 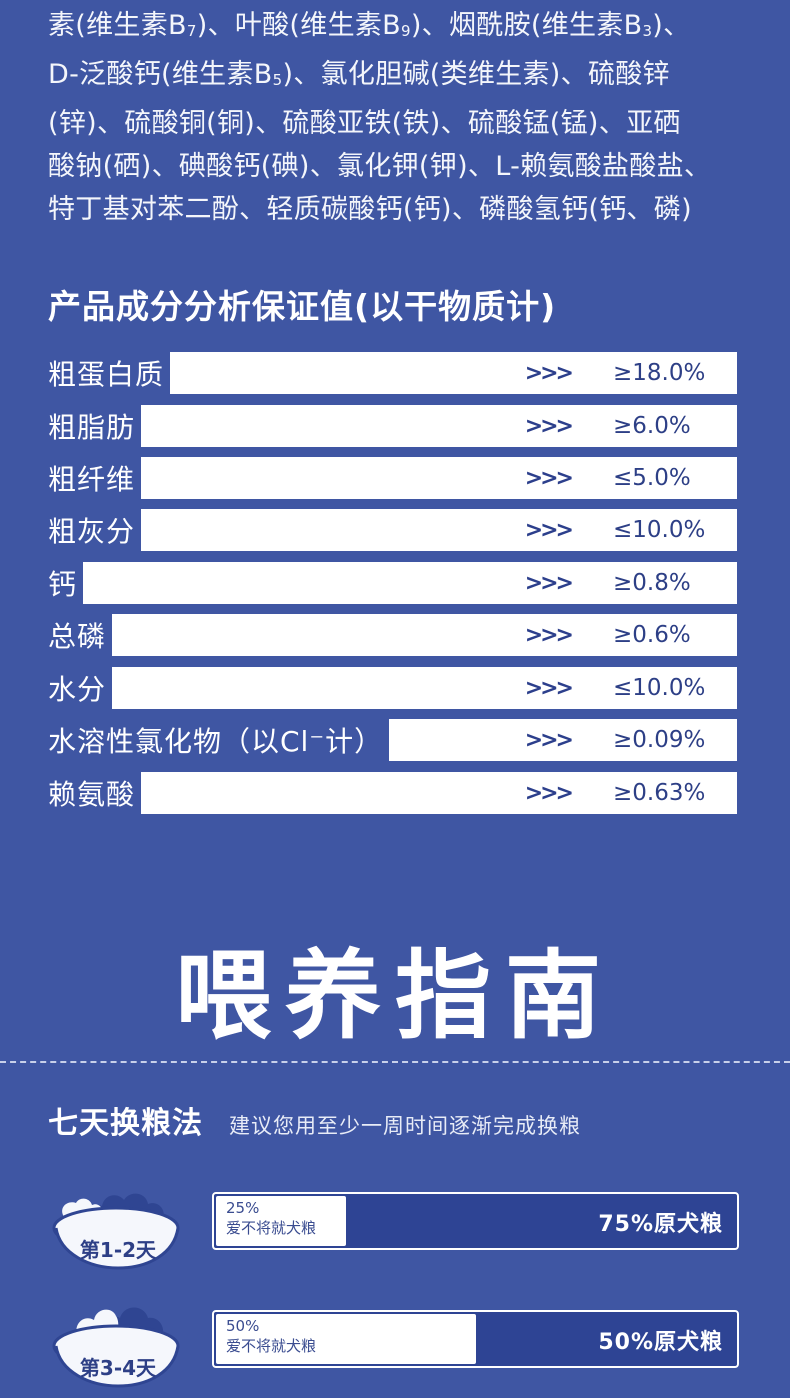 I want to click on row-label: 水分, so click(x=77, y=689).